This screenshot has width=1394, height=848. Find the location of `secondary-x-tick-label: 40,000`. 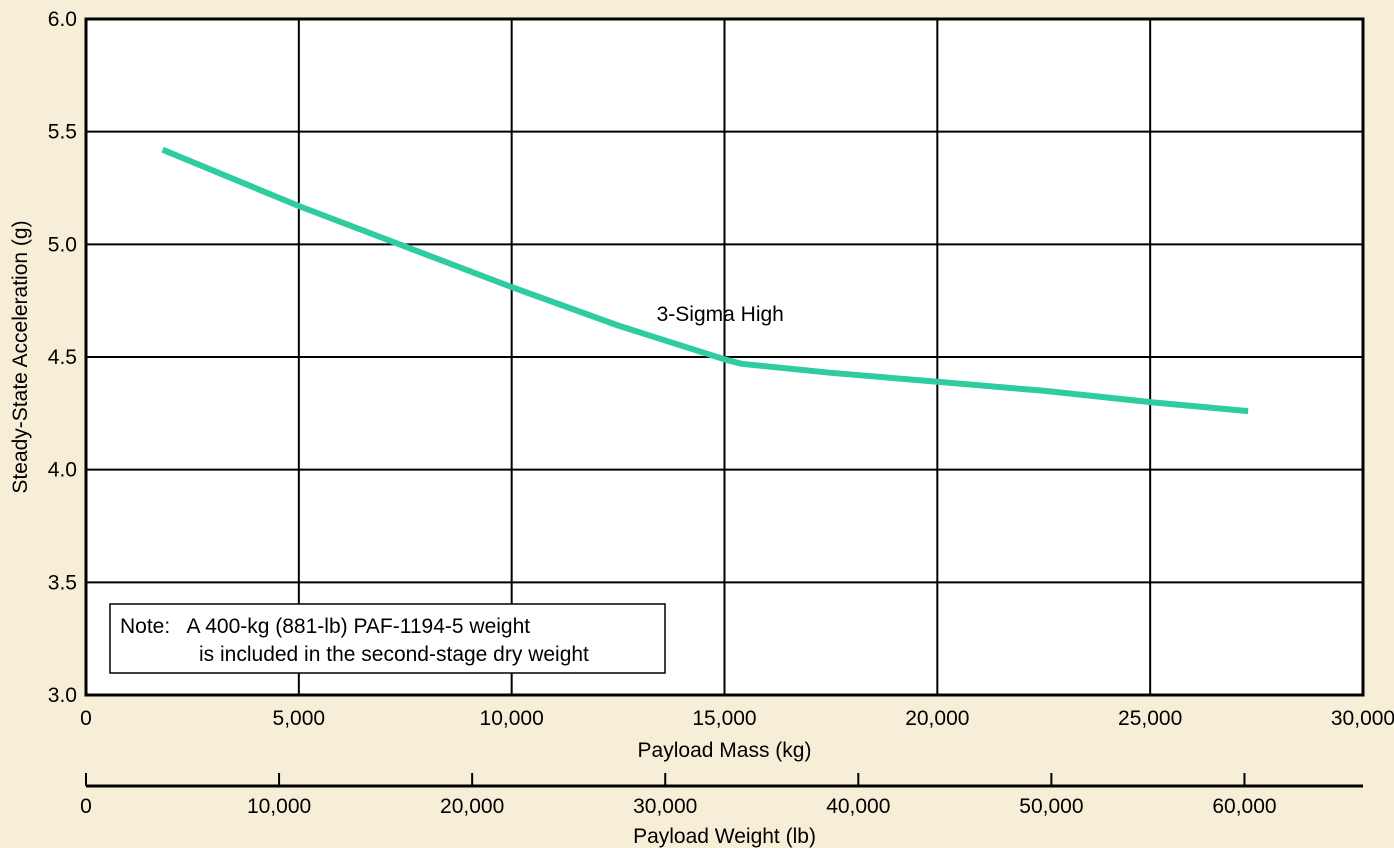

secondary-x-tick-label: 40,000 is located at coordinates (858, 806).